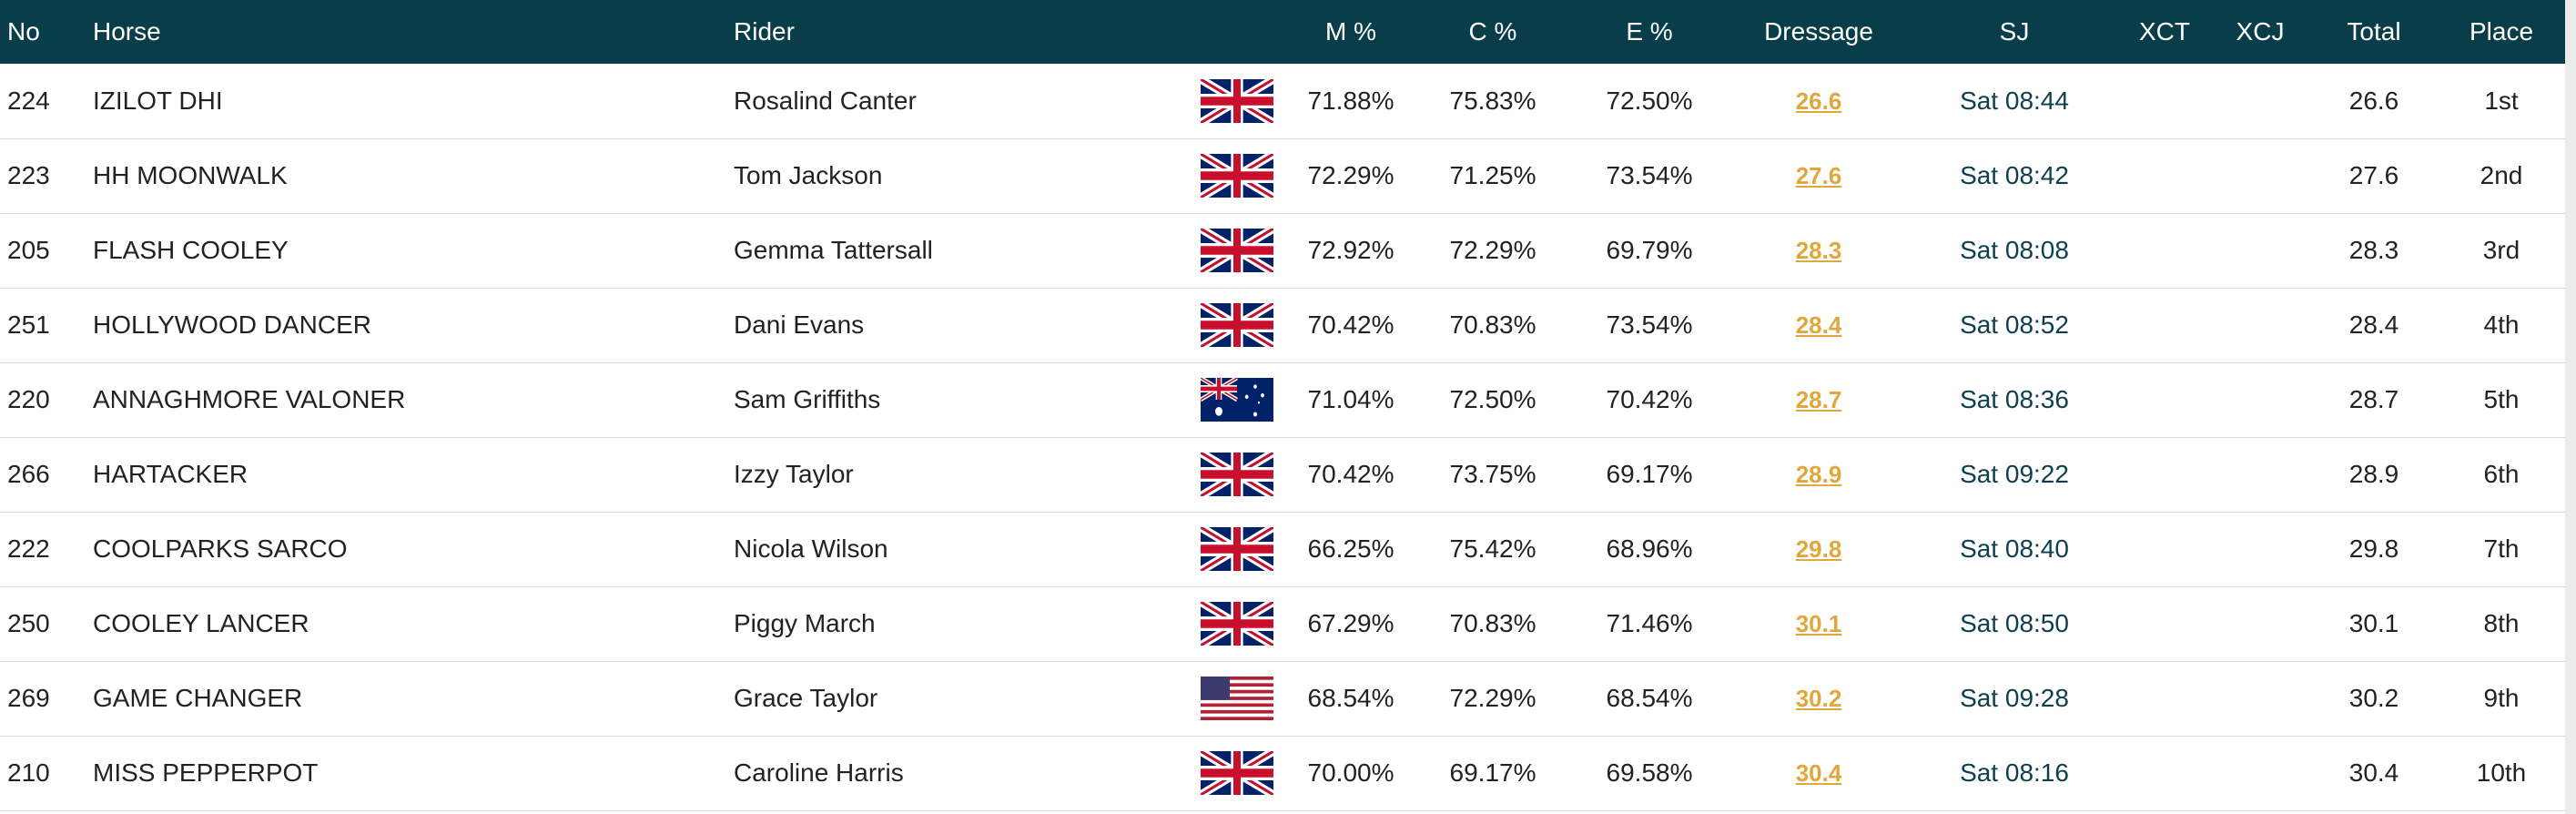  I want to click on horse-name: ANNAGHMORE VALONER, so click(249, 399).